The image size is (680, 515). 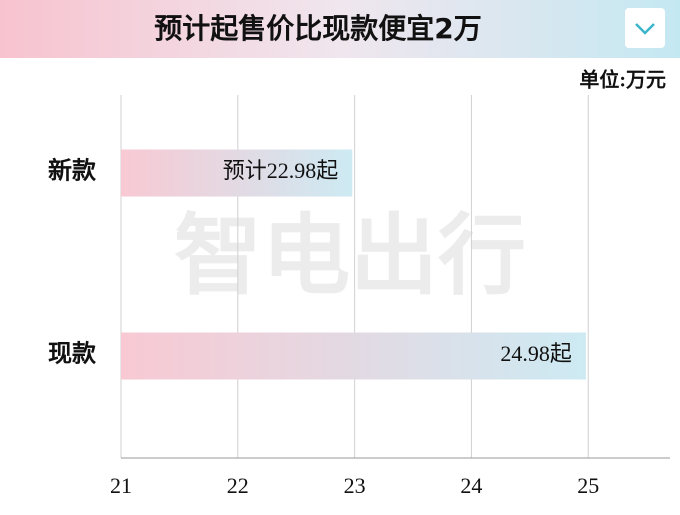 What do you see at coordinates (72, 354) in the screenshot?
I see `y-tick-label: 现款` at bounding box center [72, 354].